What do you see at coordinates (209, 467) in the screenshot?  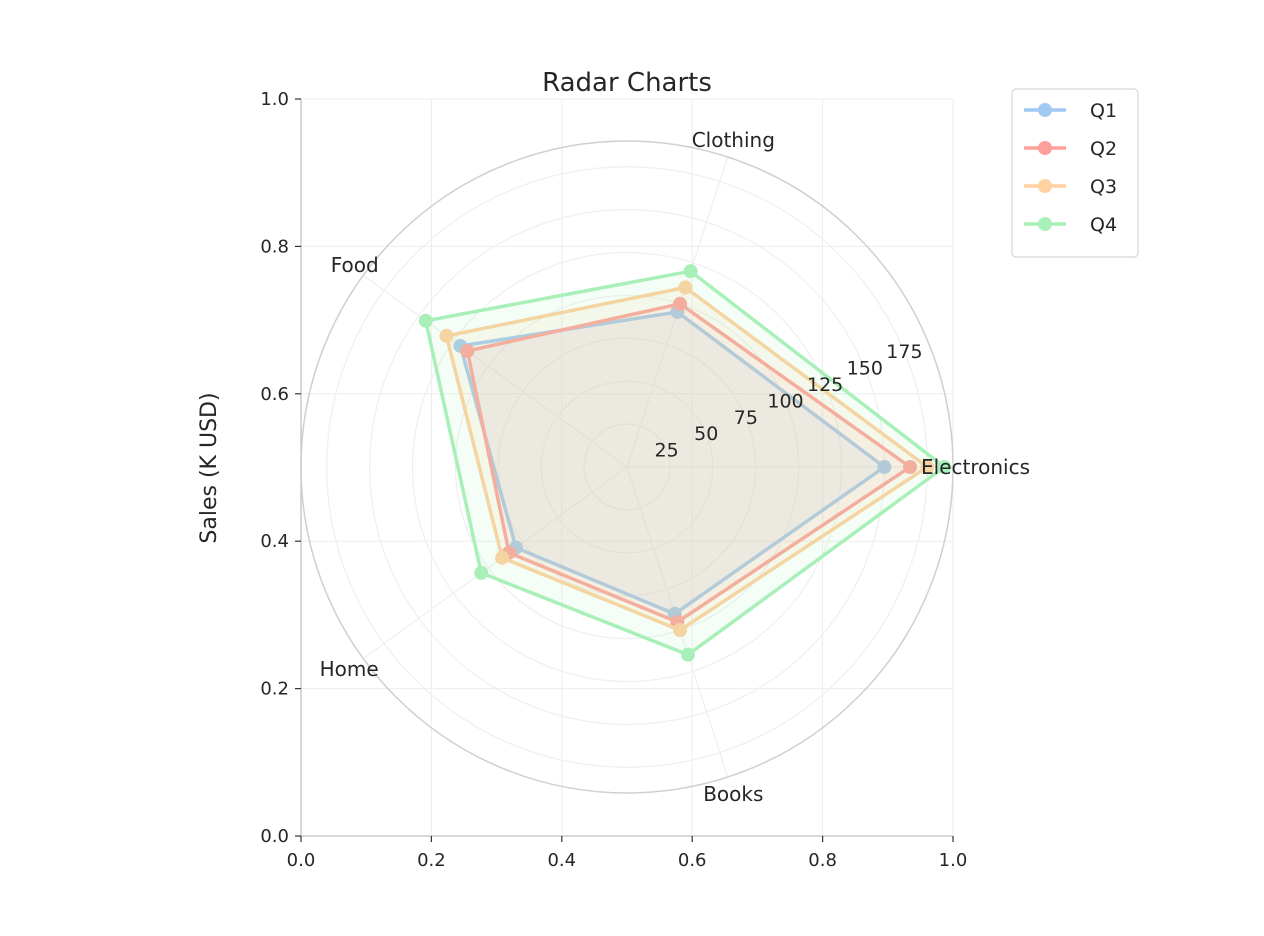 I see `y-axis-label: Sales (K USD)` at bounding box center [209, 467].